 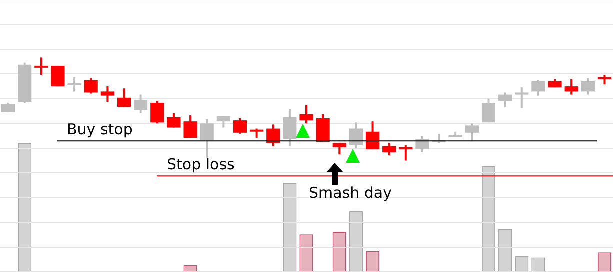 I want to click on ref-line-label: Stop loss, so click(x=201, y=165).